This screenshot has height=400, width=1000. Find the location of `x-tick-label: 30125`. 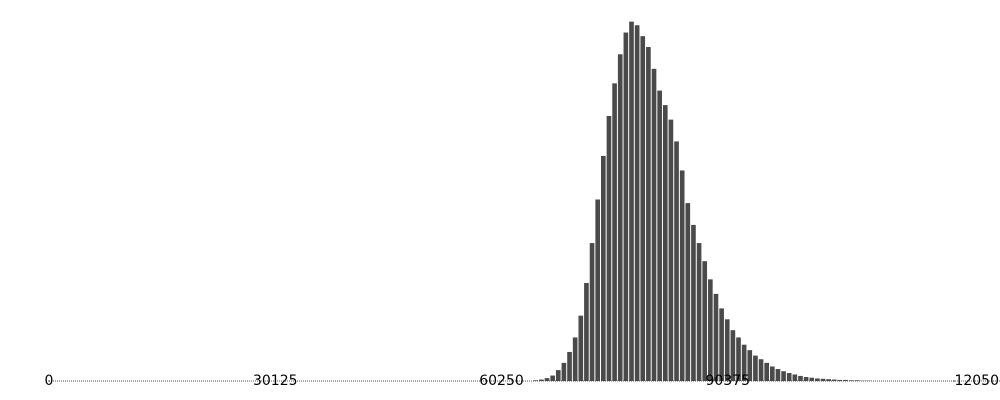

x-tick-label: 30125 is located at coordinates (275, 381).